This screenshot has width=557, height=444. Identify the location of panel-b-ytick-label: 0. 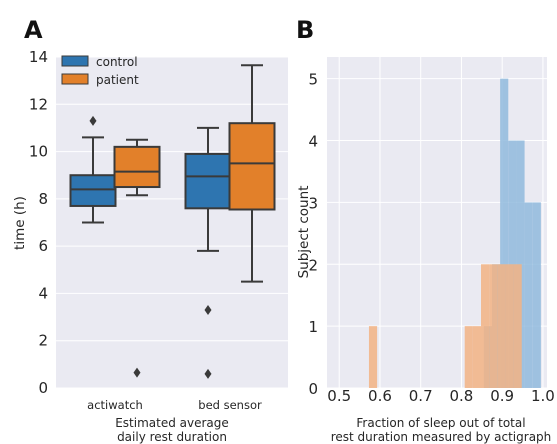
(313, 389).